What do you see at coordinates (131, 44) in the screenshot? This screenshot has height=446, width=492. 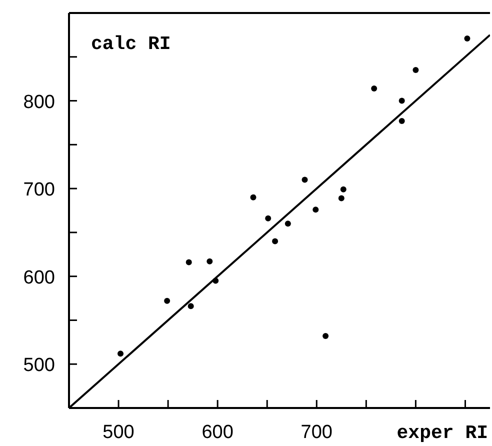 I see `y-axis-title: calc RI` at bounding box center [131, 44].